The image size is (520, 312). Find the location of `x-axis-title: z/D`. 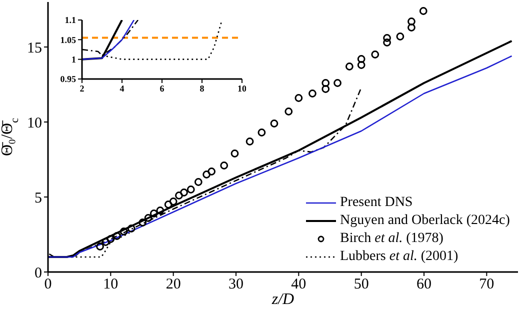

x-axis-title: z/D is located at coordinates (282, 299).